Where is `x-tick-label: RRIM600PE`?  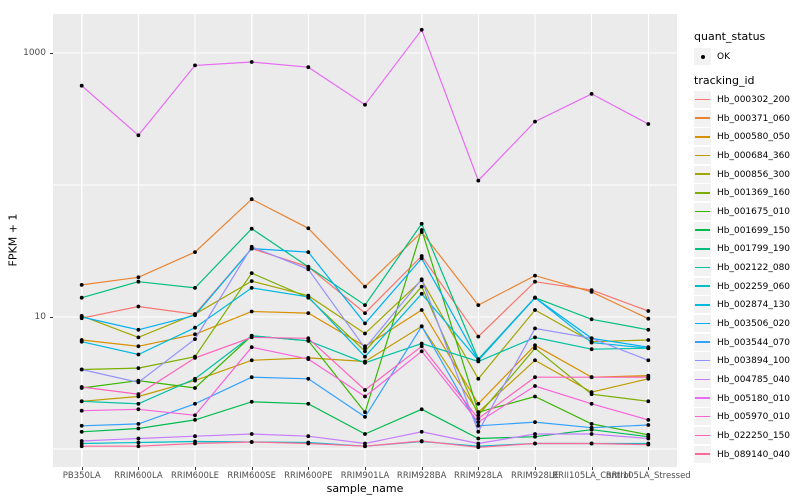
x-tick-label: RRIM600PE is located at coordinates (308, 476).